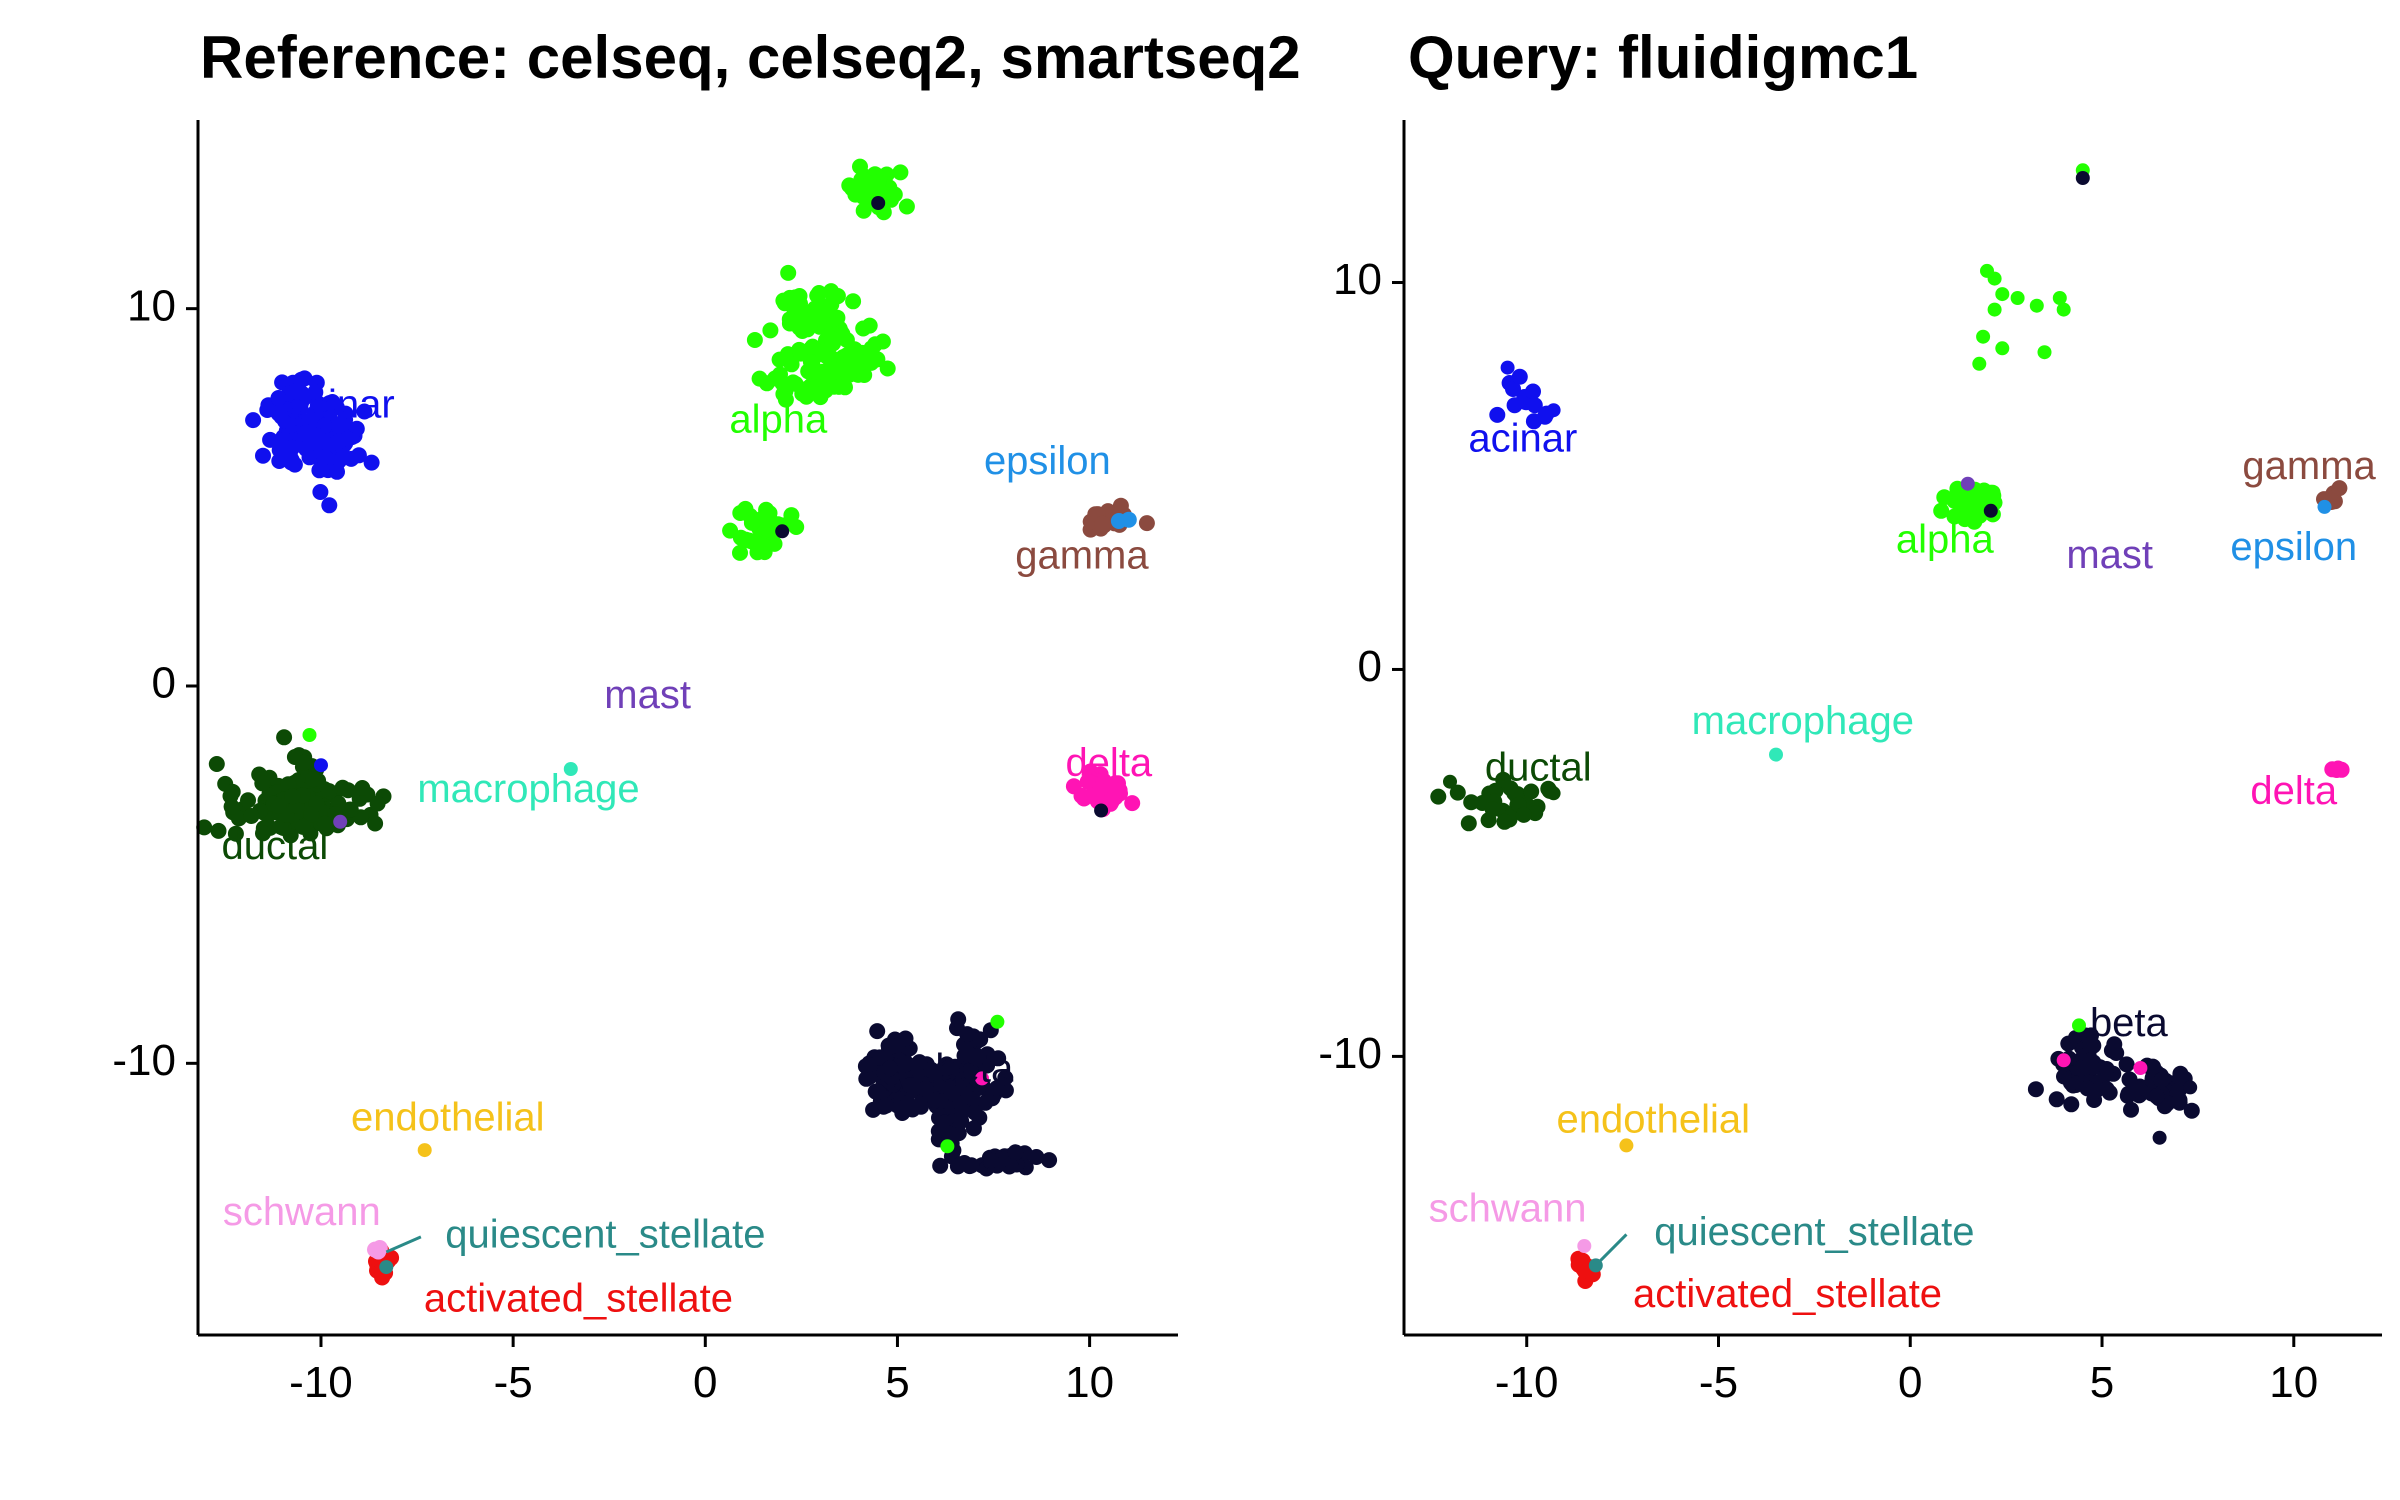 The height and width of the screenshot is (1500, 2400). What do you see at coordinates (1578, 1264) in the screenshot?
I see `point-activated_stellate` at bounding box center [1578, 1264].